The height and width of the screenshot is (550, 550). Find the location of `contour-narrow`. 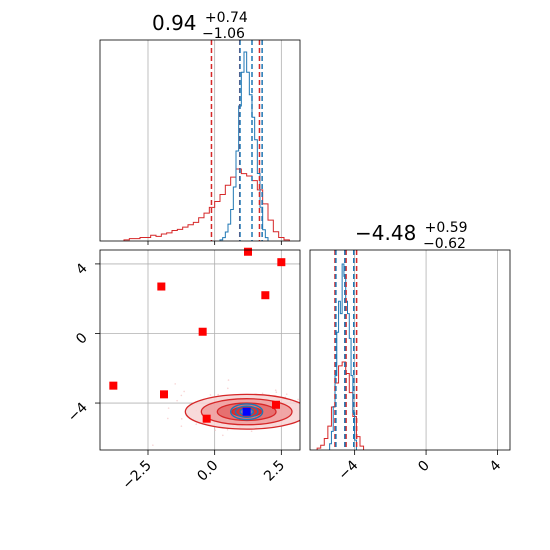

contour-narrow is located at coordinates (246, 412).